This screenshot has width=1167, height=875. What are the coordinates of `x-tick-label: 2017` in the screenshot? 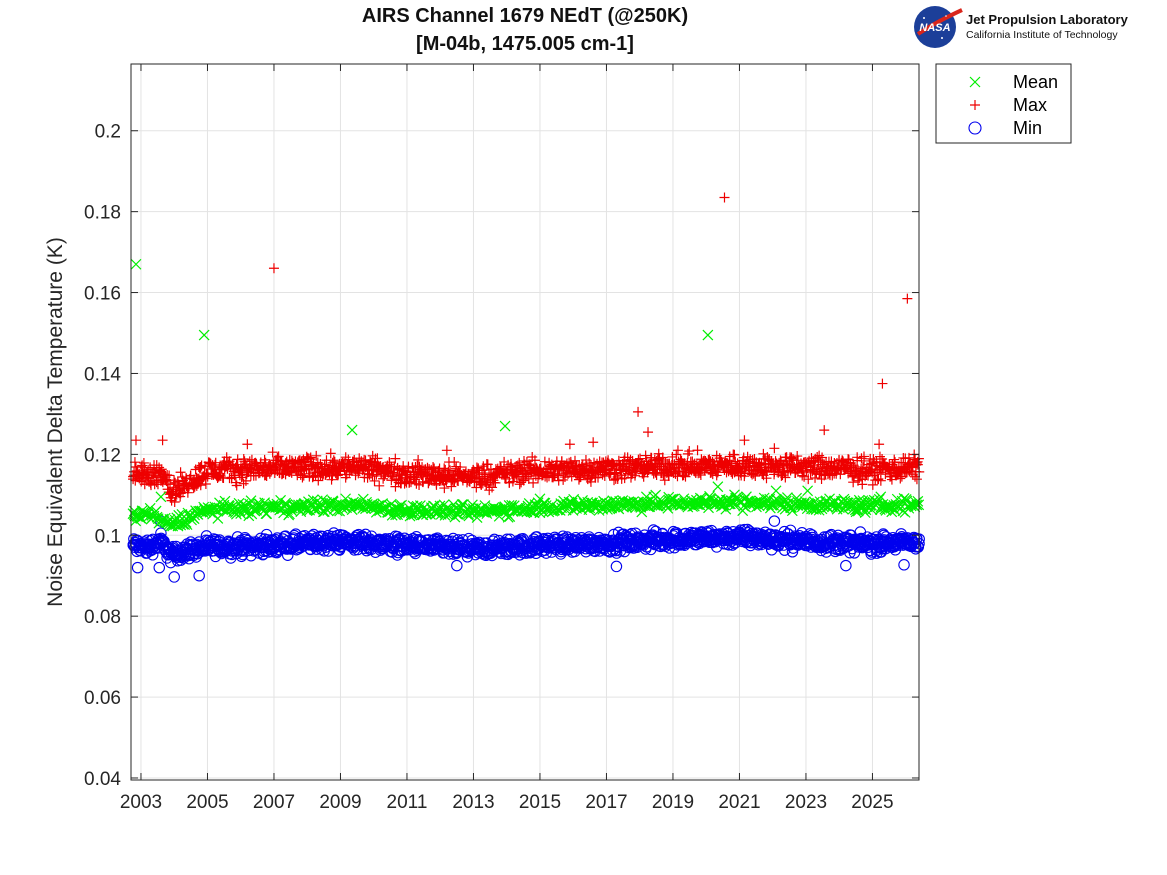 It's located at (606, 802).